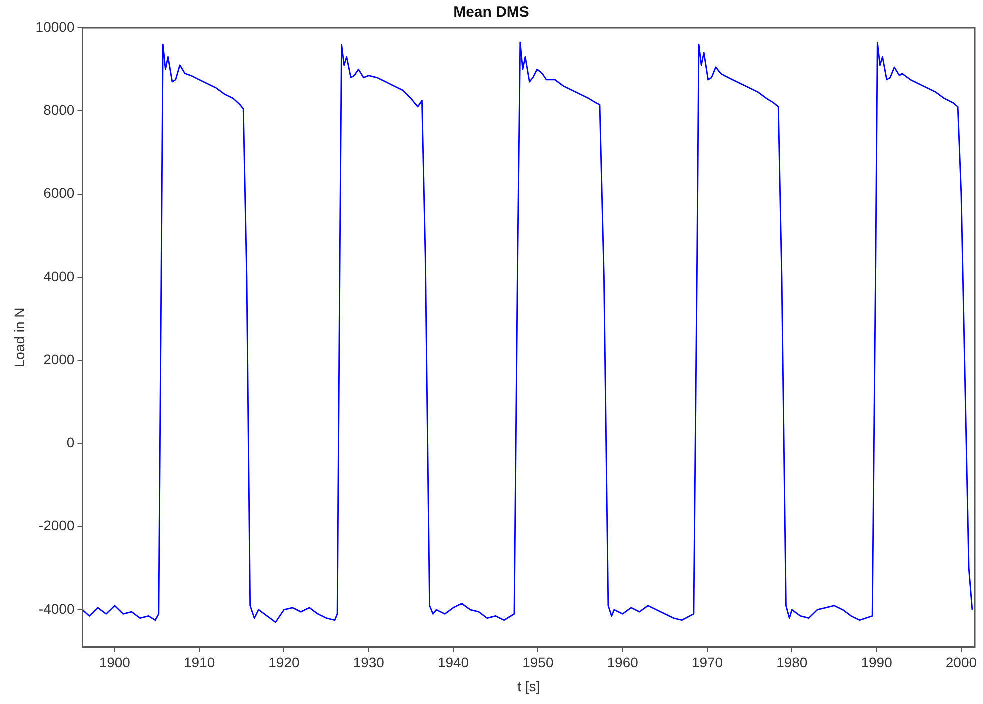  What do you see at coordinates (792, 662) in the screenshot?
I see `x-tick-label: 1980` at bounding box center [792, 662].